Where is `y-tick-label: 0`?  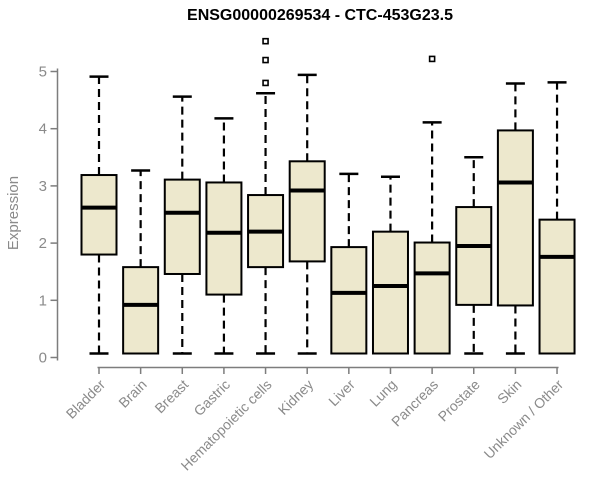 y-tick-label: 0 is located at coordinates (43, 358).